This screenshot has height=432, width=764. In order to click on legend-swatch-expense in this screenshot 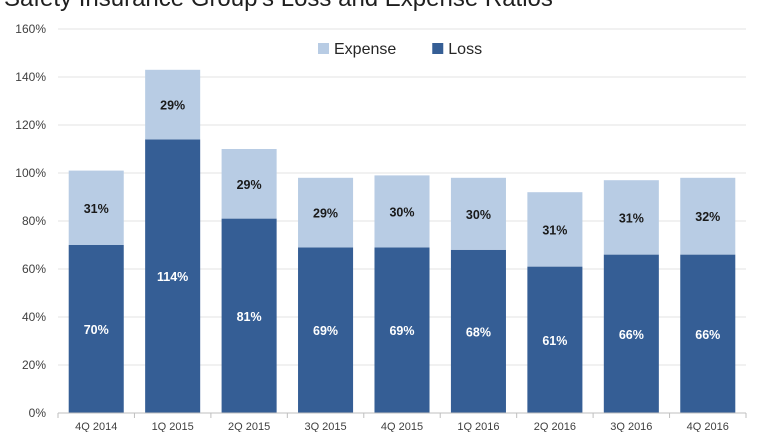, I will do `click(323, 48)`.